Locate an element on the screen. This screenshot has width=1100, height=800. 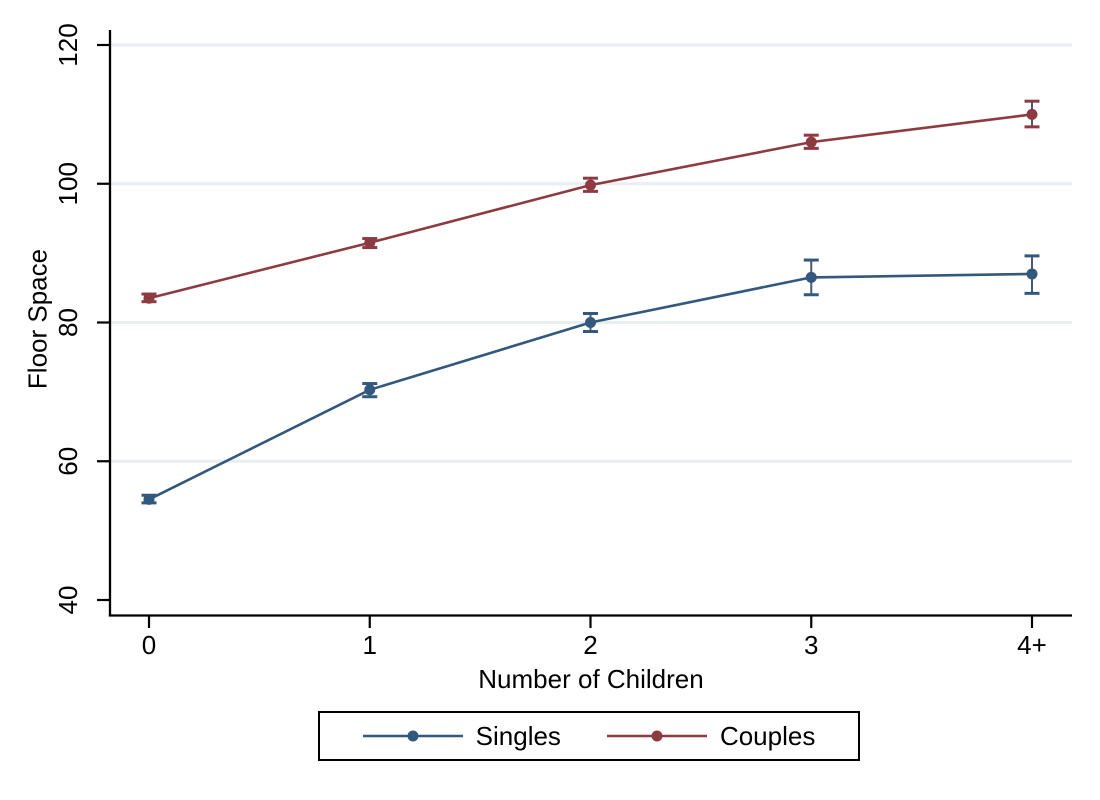
legend-item-couples: Couples is located at coordinates (711, 736).